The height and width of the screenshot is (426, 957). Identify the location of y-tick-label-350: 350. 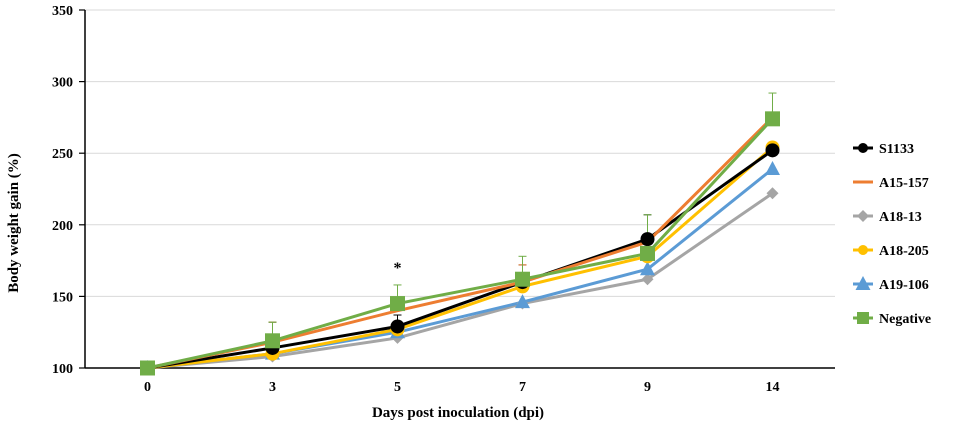
(62, 11).